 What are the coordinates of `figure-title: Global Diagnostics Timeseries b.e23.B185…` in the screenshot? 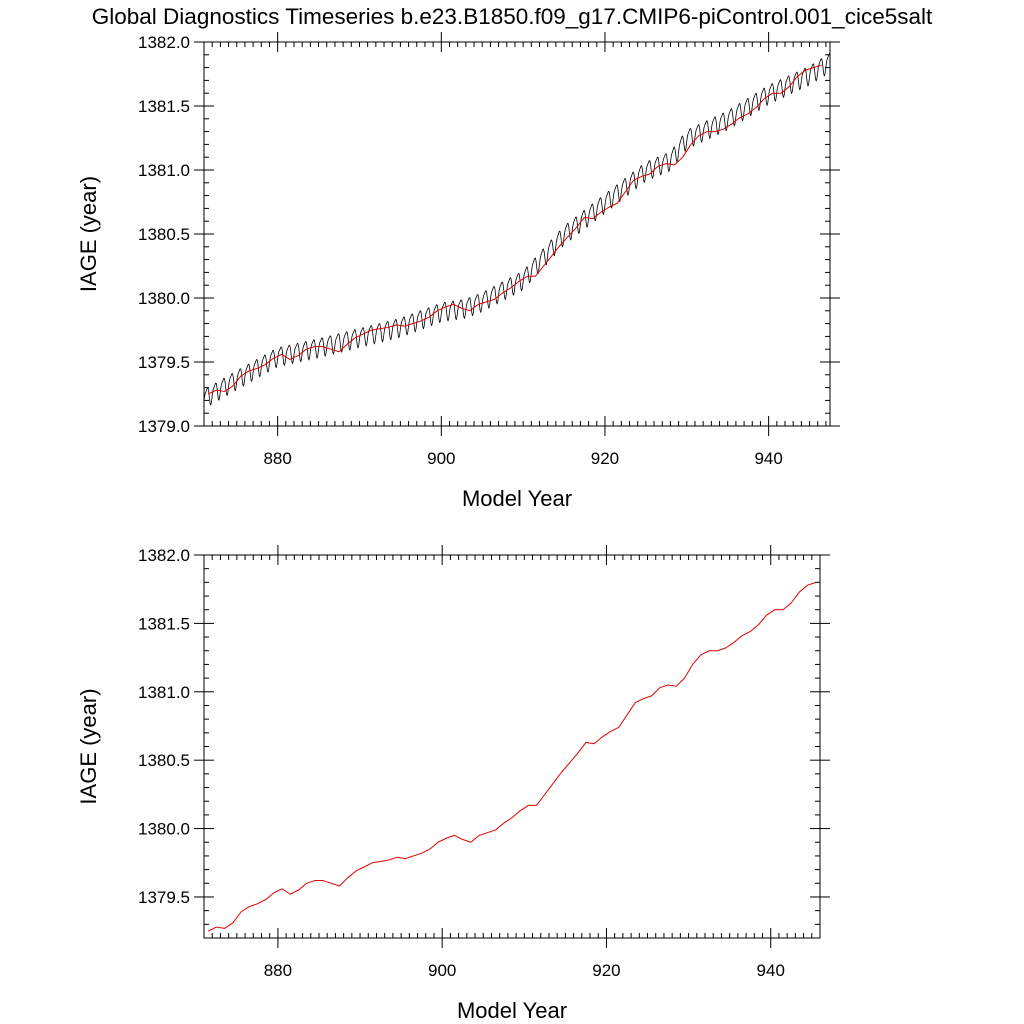 It's located at (512, 16).